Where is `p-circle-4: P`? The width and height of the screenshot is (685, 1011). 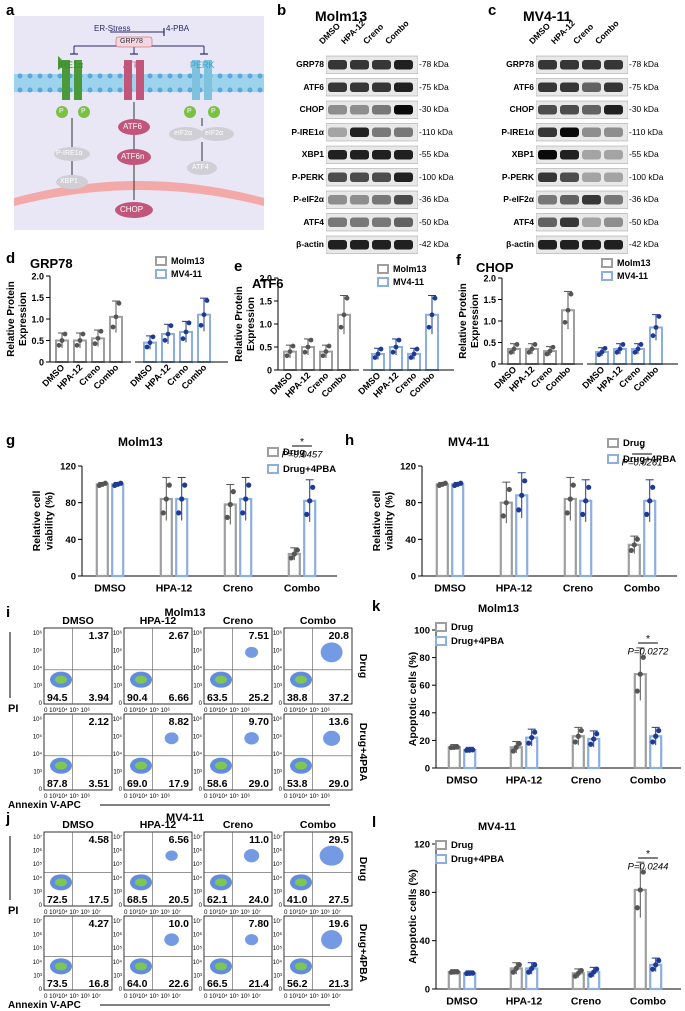 p-circle-4: P is located at coordinates (213, 111).